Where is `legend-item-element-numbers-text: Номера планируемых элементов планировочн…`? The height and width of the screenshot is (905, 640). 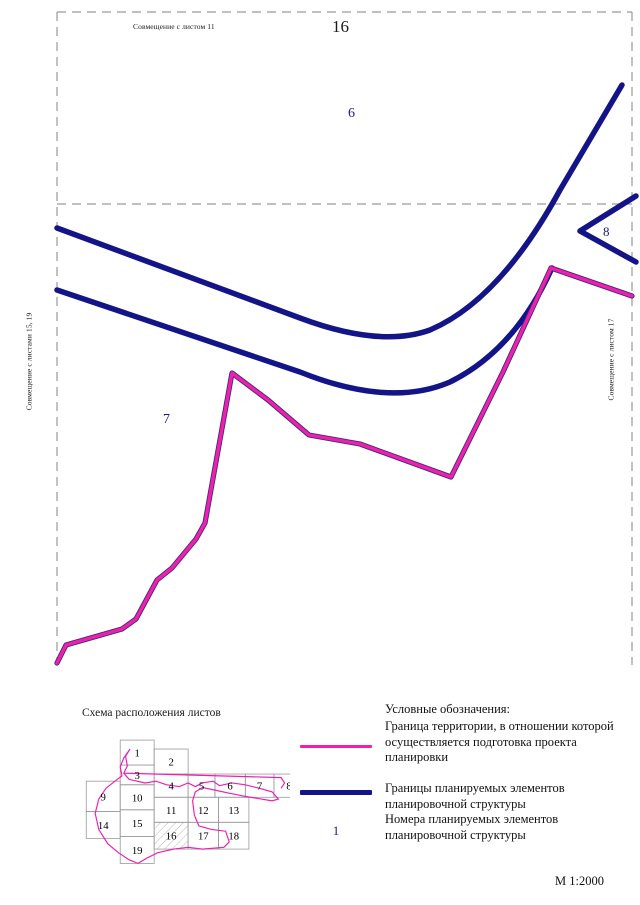 legend-item-element-numbers-text: Номера планируемых элементов планировочн… is located at coordinates (472, 827).